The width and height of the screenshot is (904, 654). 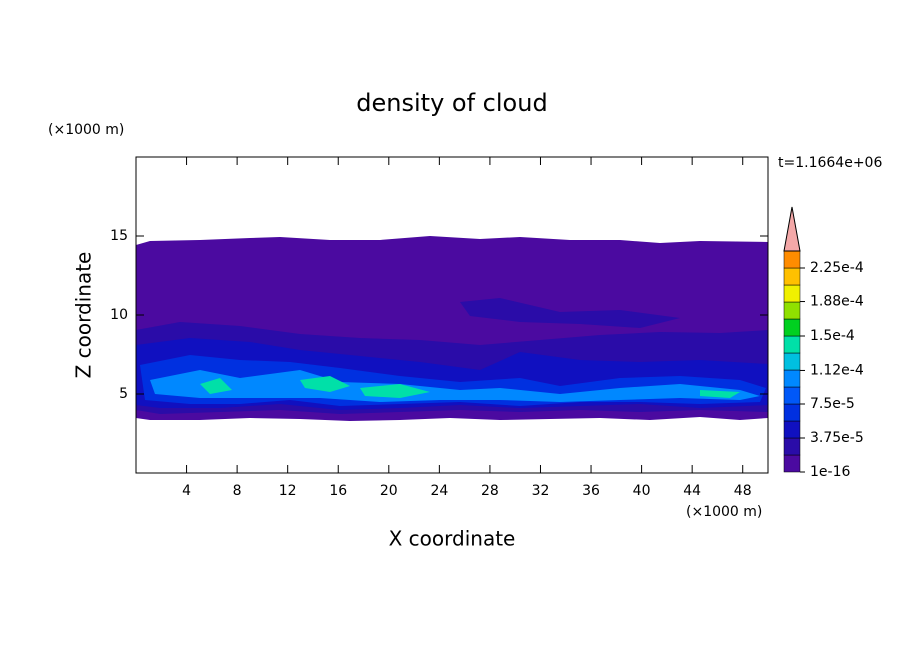 What do you see at coordinates (389, 491) in the screenshot?
I see `x-tick-label: 20` at bounding box center [389, 491].